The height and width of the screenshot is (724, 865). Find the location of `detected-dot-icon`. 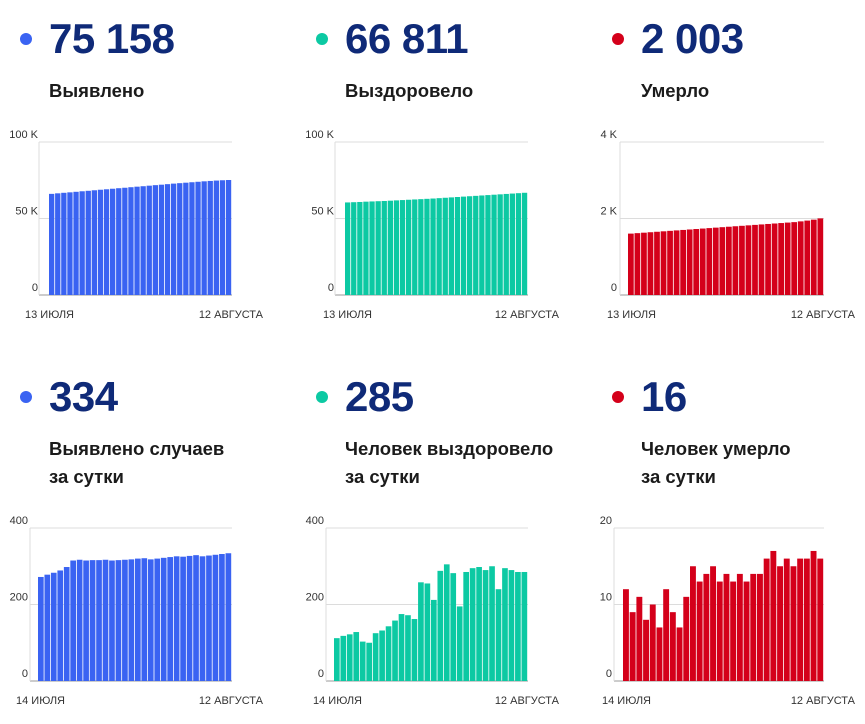

detected-dot-icon is located at coordinates (26, 39).